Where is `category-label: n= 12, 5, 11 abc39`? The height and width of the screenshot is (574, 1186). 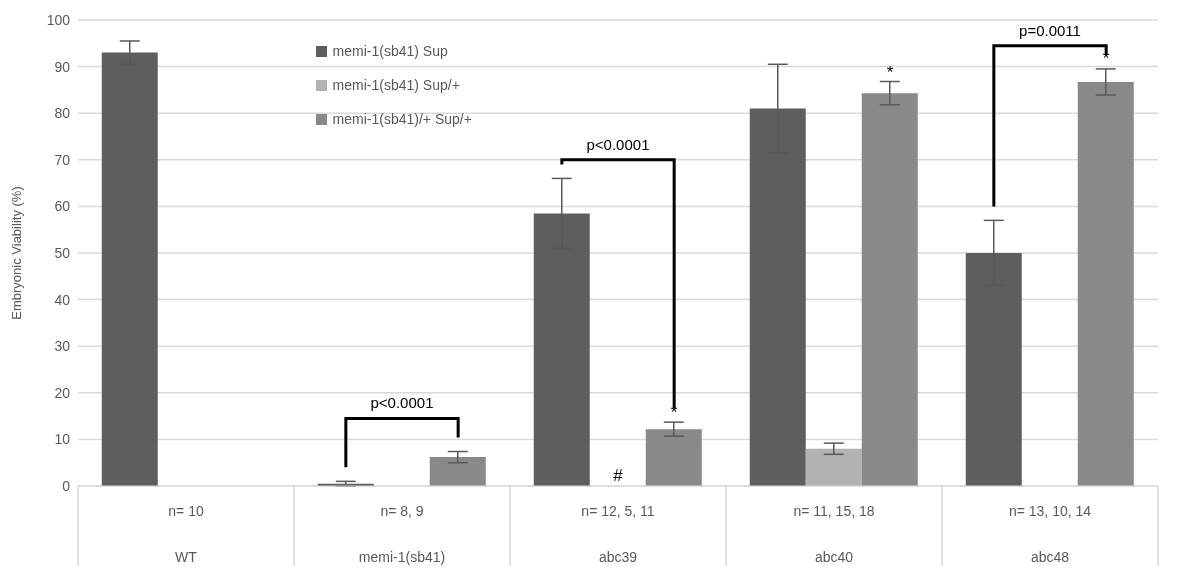 category-label: n= 12, 5, 11 abc39 is located at coordinates (618, 534).